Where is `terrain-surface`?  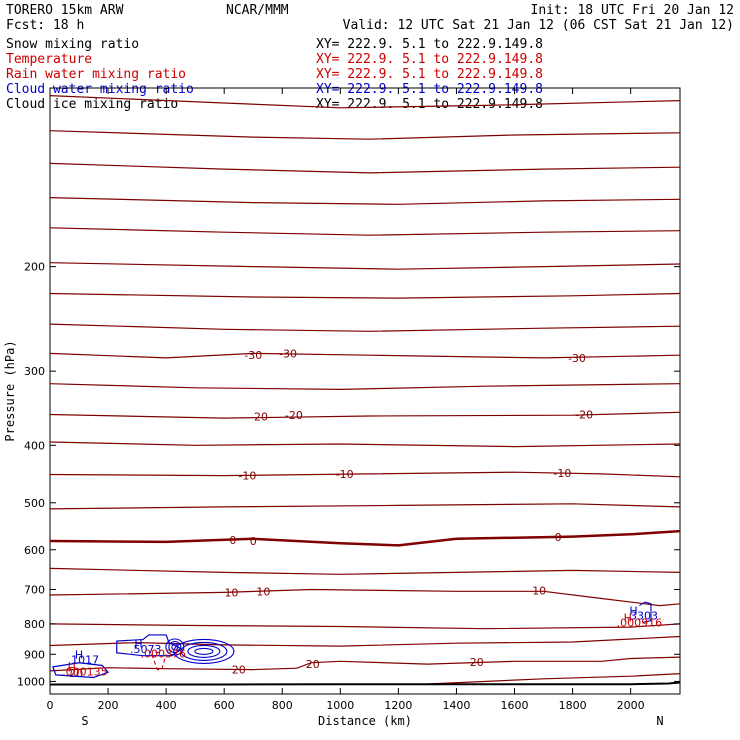 terrain-surface is located at coordinates (365, 683).